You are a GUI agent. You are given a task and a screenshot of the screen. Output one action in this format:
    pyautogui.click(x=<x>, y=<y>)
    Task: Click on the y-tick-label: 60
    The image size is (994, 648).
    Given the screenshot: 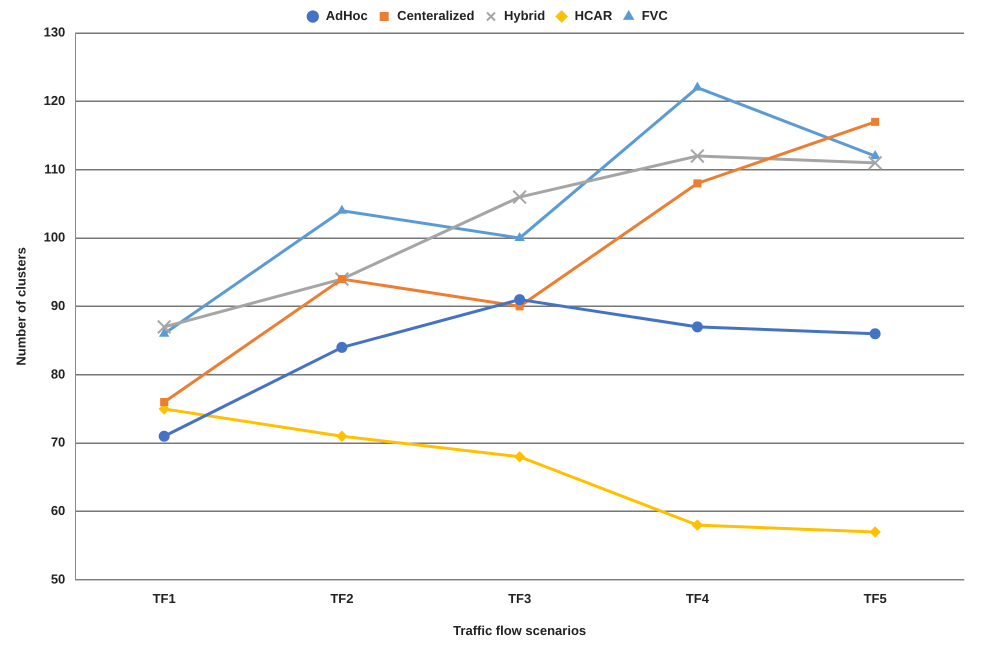 What is the action you would take?
    pyautogui.click(x=58, y=510)
    